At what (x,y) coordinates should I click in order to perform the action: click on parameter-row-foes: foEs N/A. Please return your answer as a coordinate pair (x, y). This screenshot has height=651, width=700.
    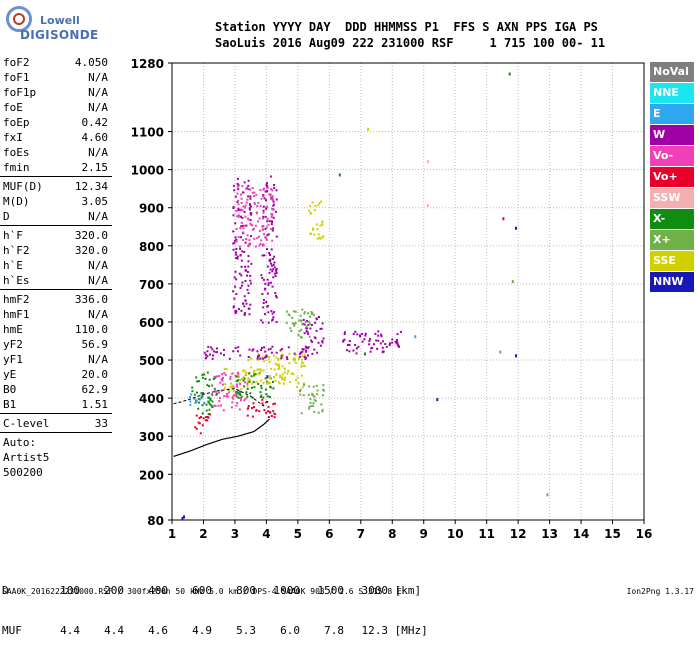
    Looking at the image, I should click on (56, 152).